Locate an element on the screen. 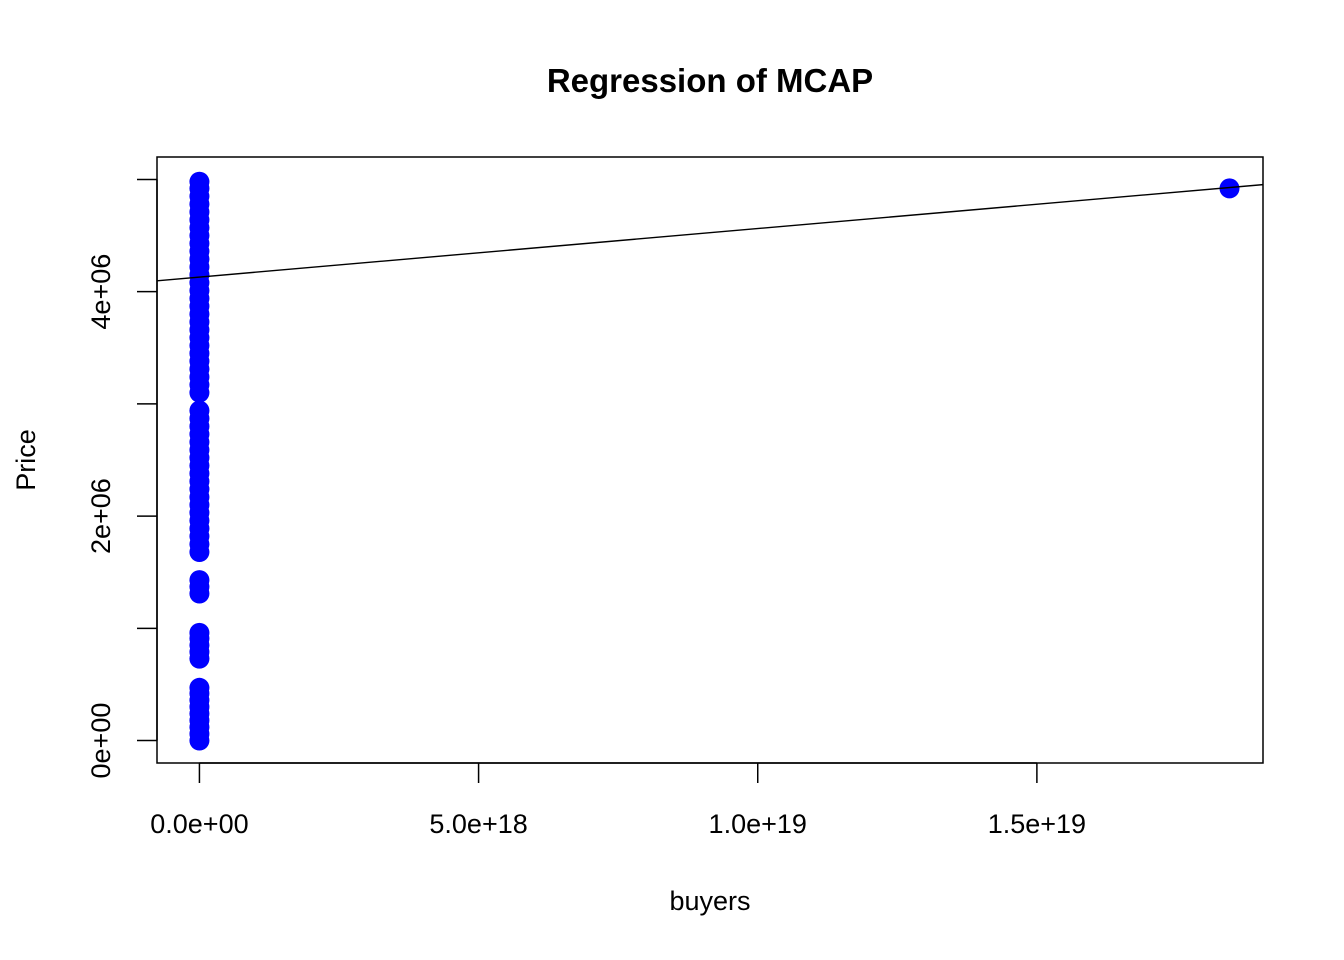 The image size is (1344, 960). y-axis: 0e+00 2e+06 4e+06 is located at coordinates (122, 478).